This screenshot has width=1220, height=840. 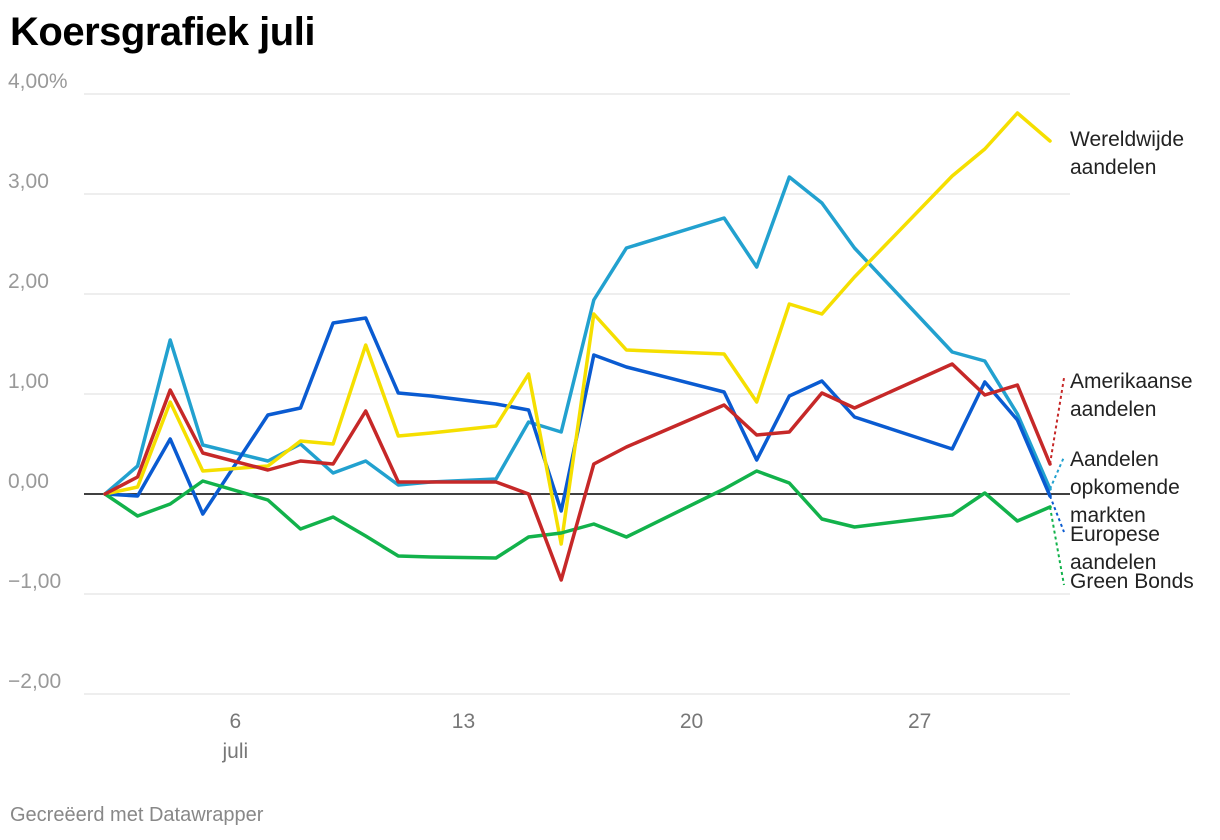 What do you see at coordinates (137, 815) in the screenshot?
I see `footer-credit: Gecreëerd met Datawrapper` at bounding box center [137, 815].